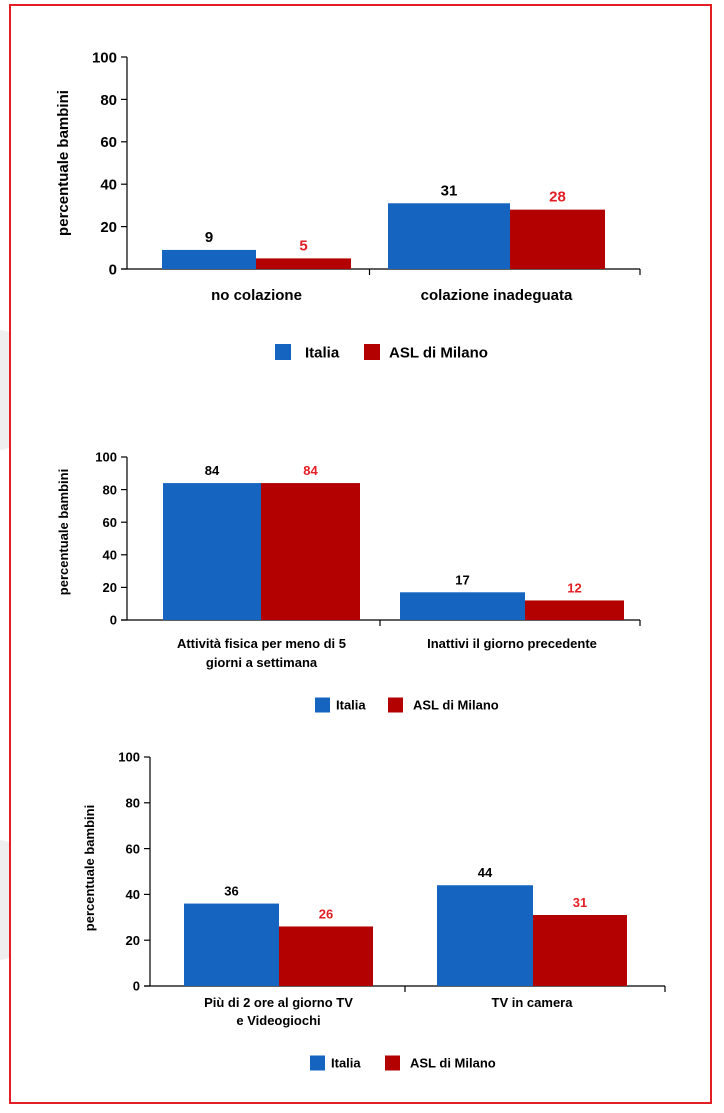 The image size is (724, 1113). What do you see at coordinates (533, 1002) in the screenshot?
I see `x-category-label: TV in camera` at bounding box center [533, 1002].